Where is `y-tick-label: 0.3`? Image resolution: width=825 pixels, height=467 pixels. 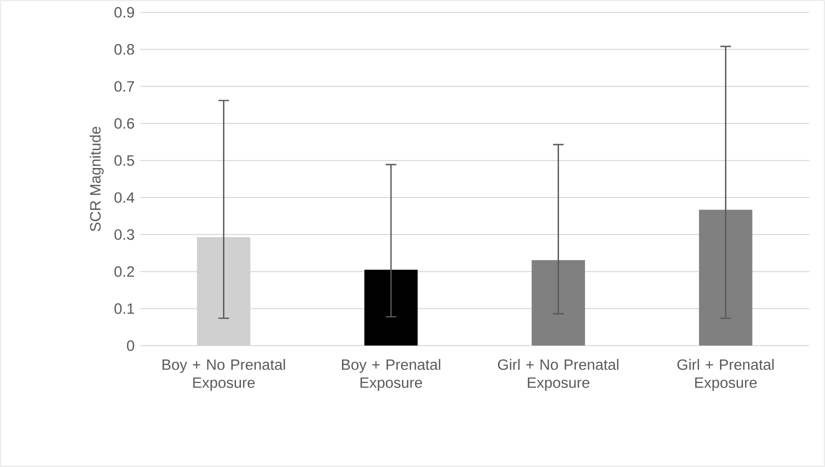 y-tick-label: 0.3 is located at coordinates (124, 234).